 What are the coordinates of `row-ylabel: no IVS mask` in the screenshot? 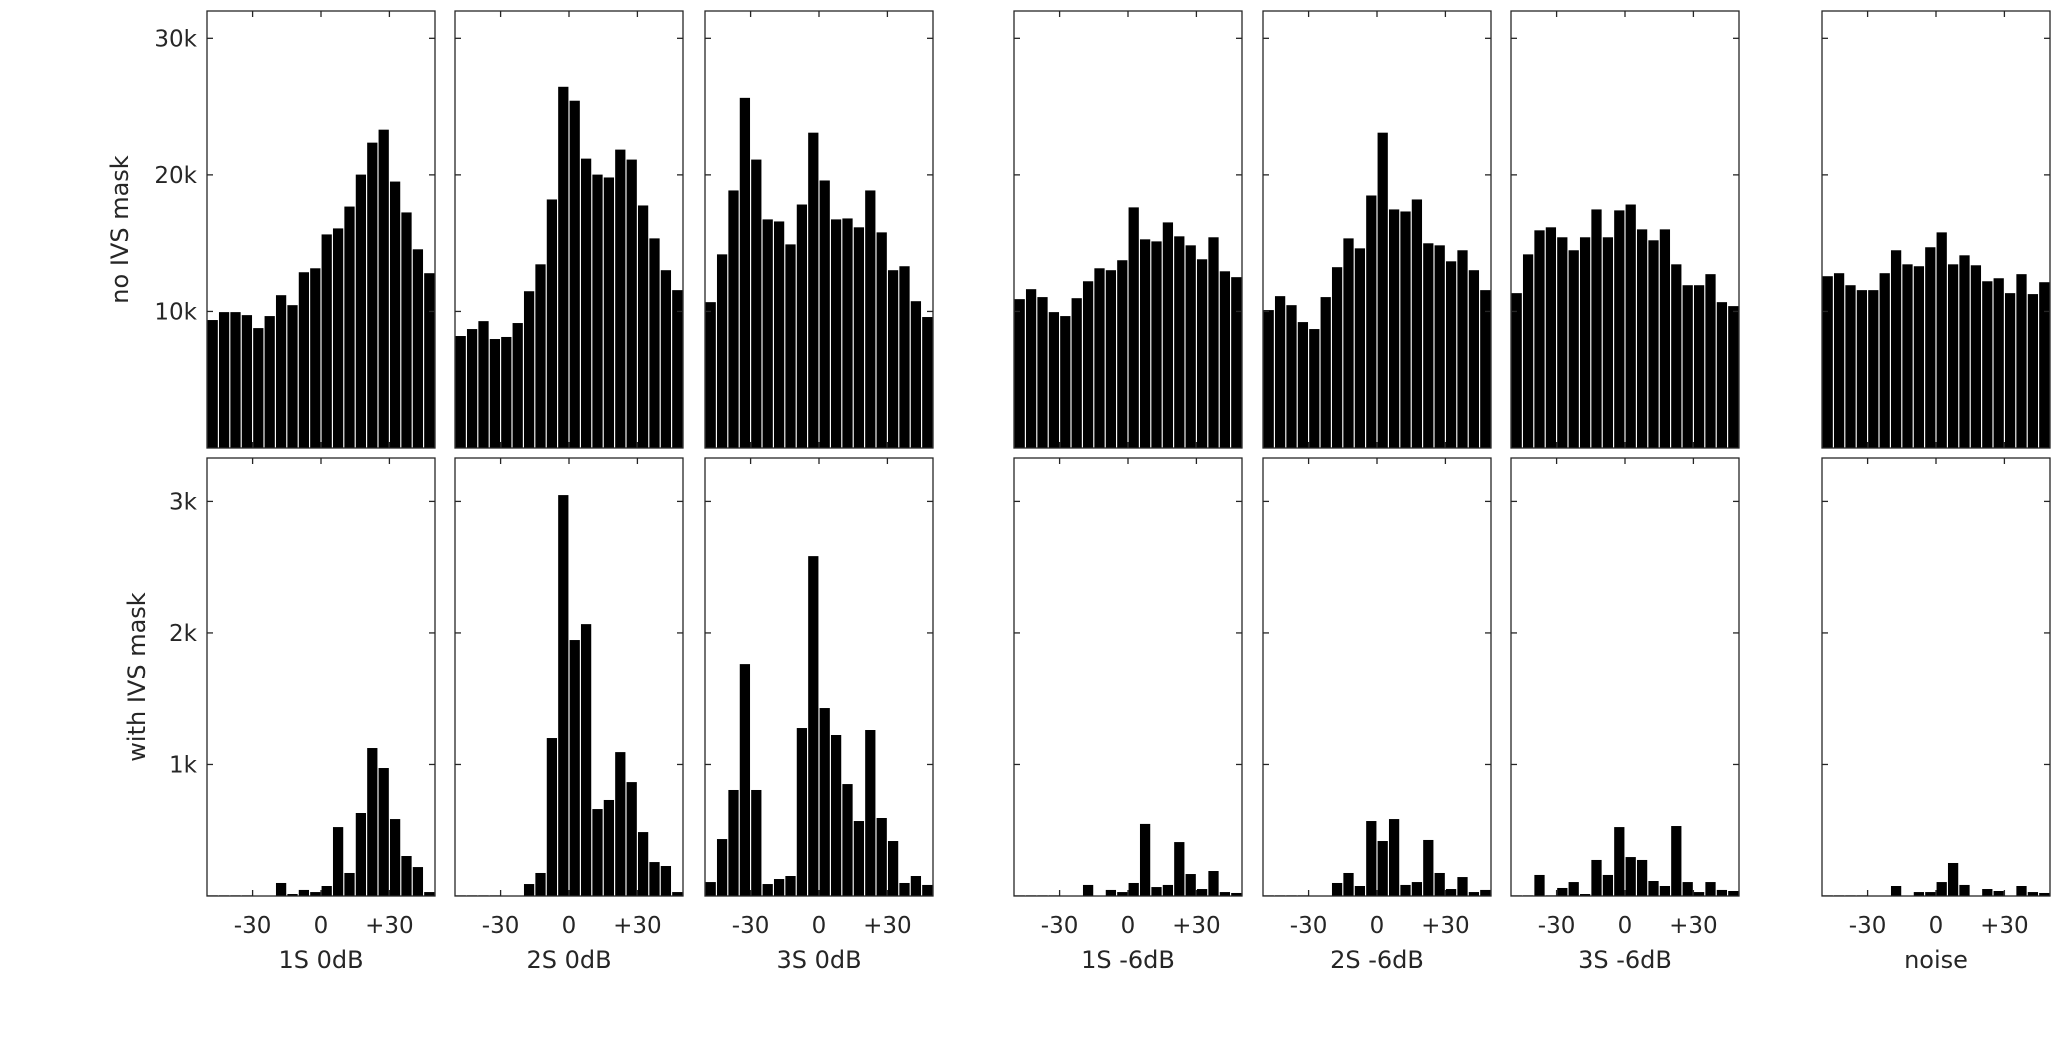 It's located at (120, 229).